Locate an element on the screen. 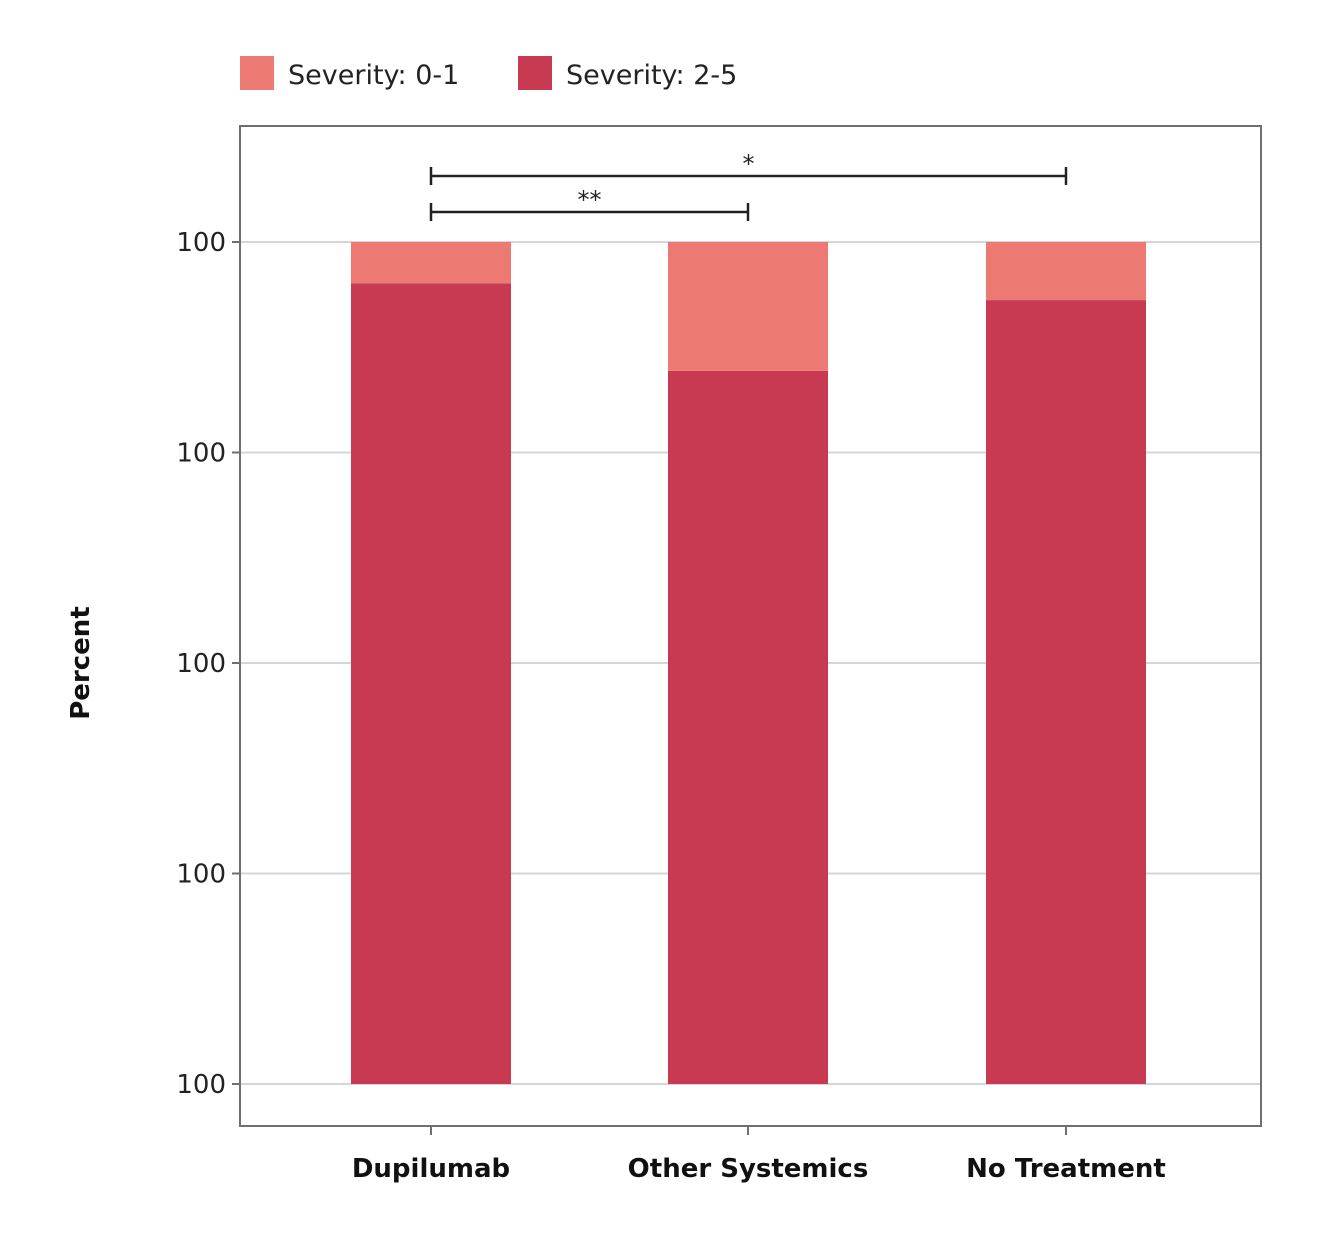 Image resolution: width=1326 pixels, height=1242 pixels. legend: Severity: 0-1 Severity: 2-5 is located at coordinates (488, 73).